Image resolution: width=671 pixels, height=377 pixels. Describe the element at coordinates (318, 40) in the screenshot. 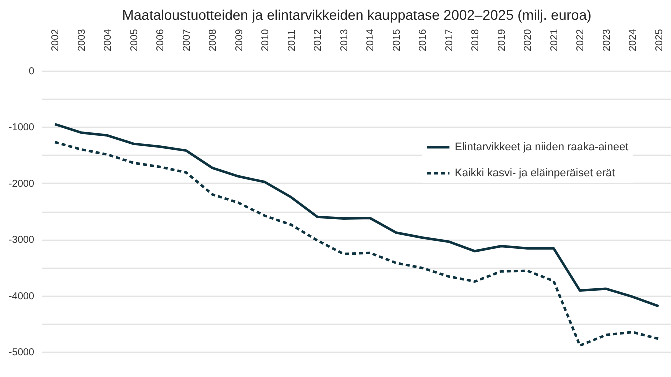

I see `x-tick-label: 2012` at that location.